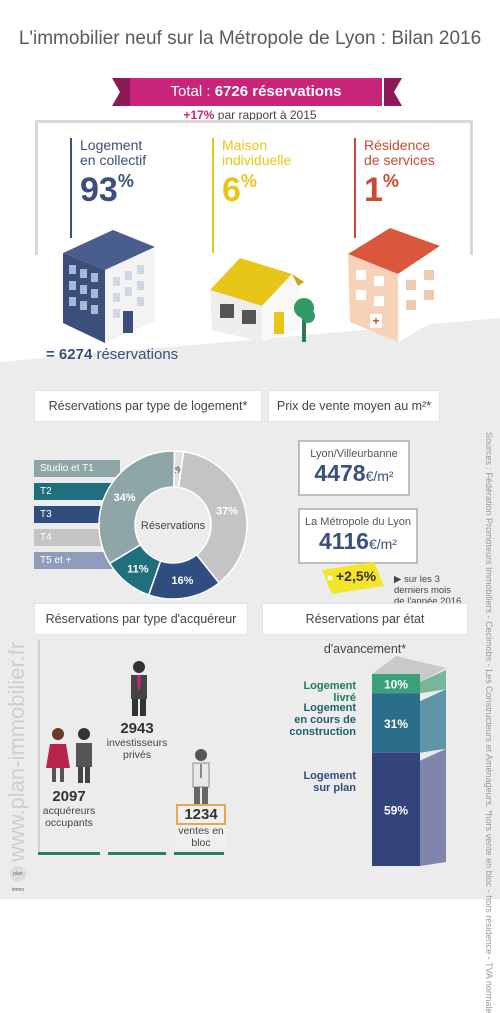  Describe the element at coordinates (394, 285) in the screenshot. I see `residence-icon: +` at that location.